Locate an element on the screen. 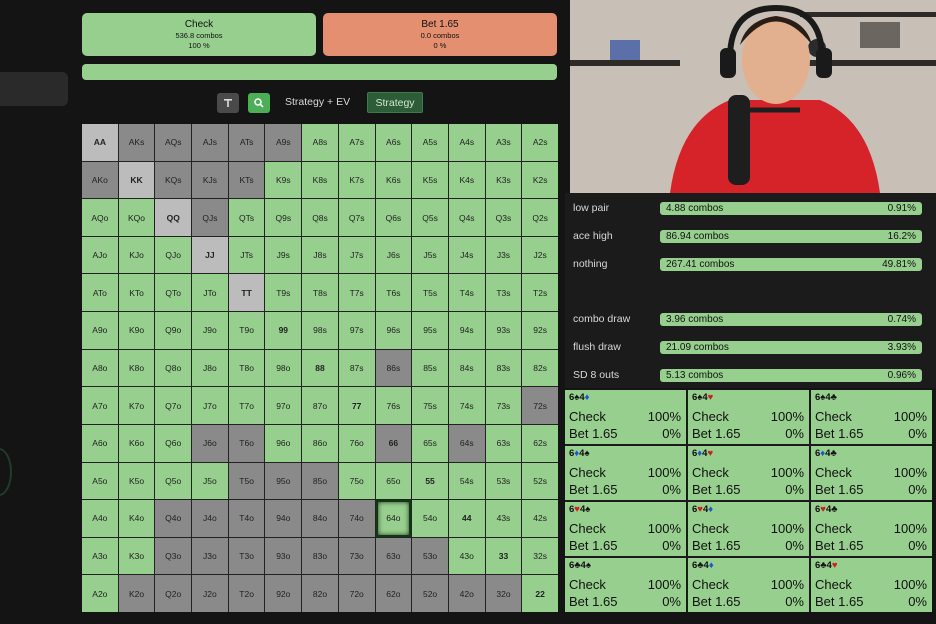 This screenshot has width=936, height=624. hand-cell: ATs is located at coordinates (246, 142).